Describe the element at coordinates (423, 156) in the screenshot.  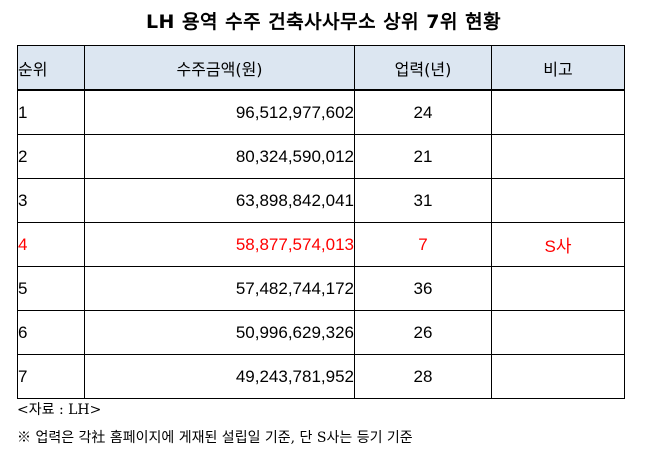
I see `cell-years: 21` at that location.